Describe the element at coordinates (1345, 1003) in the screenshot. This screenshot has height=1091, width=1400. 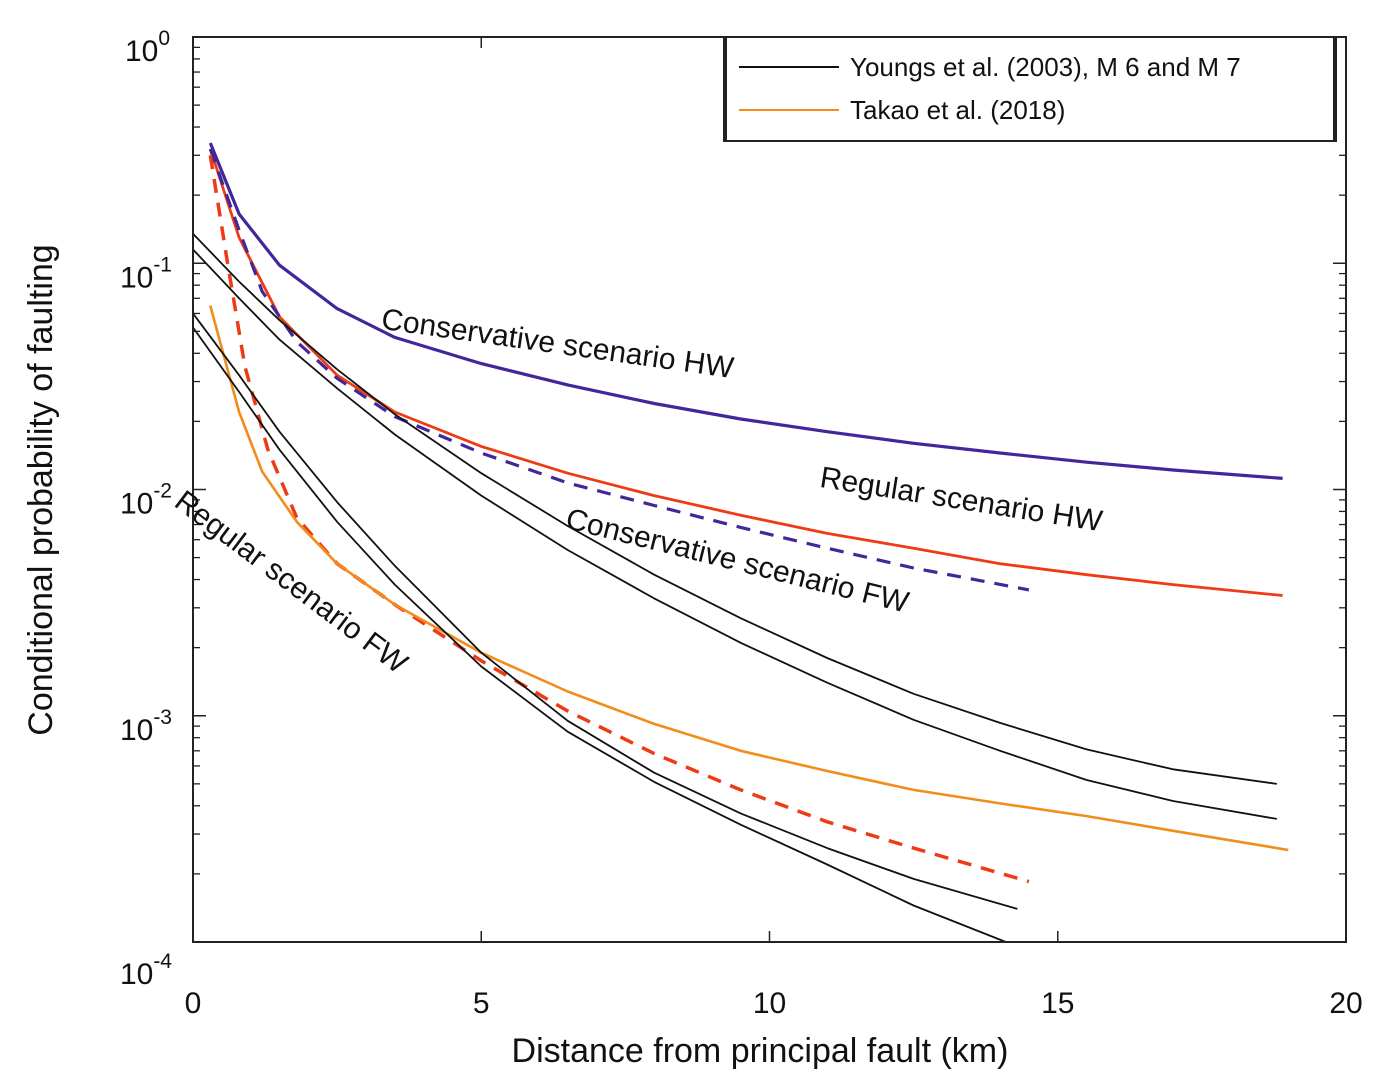
I see `x-tick-label: 20` at that location.